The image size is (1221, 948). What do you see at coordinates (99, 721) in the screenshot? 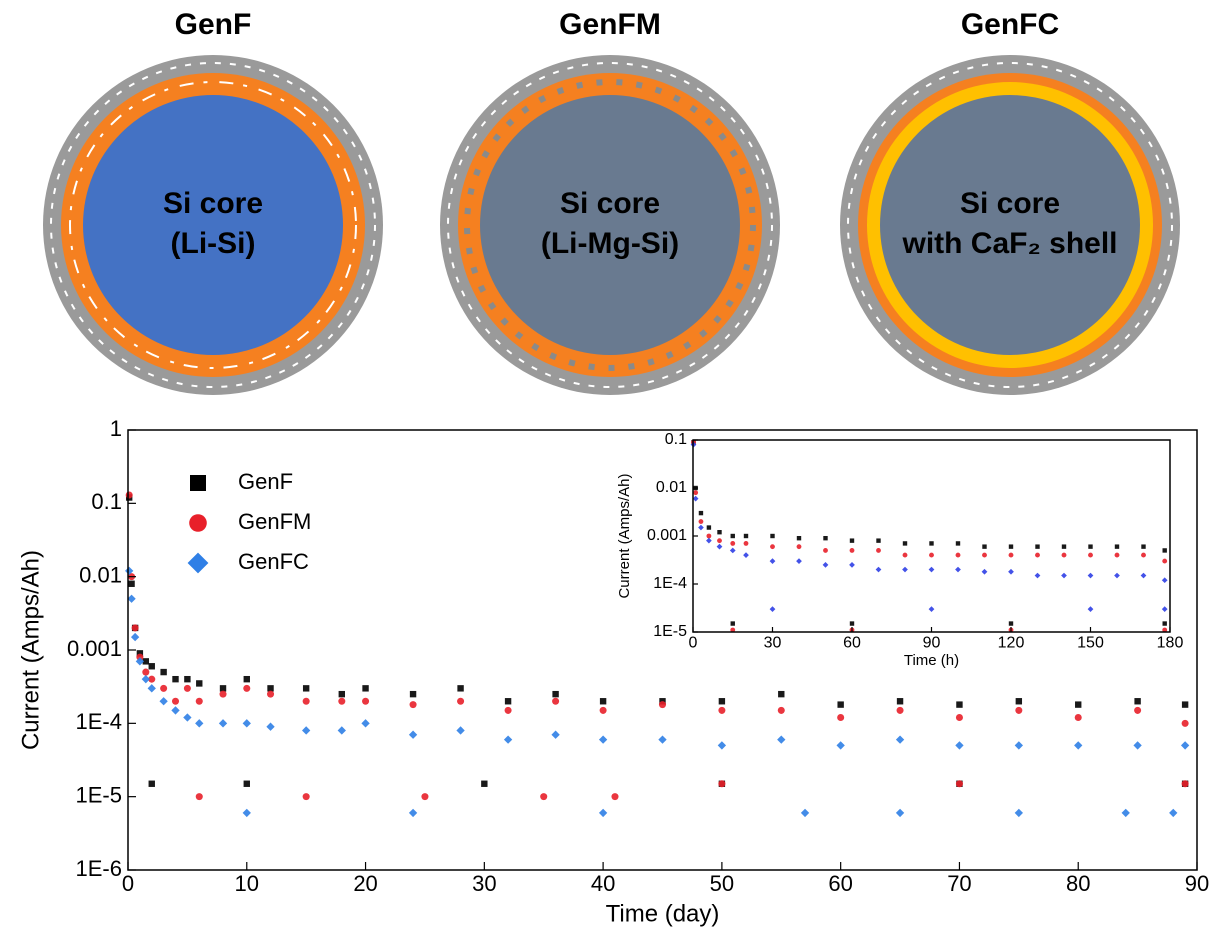
I see `y-tick-label: 1E-4` at bounding box center [99, 721].